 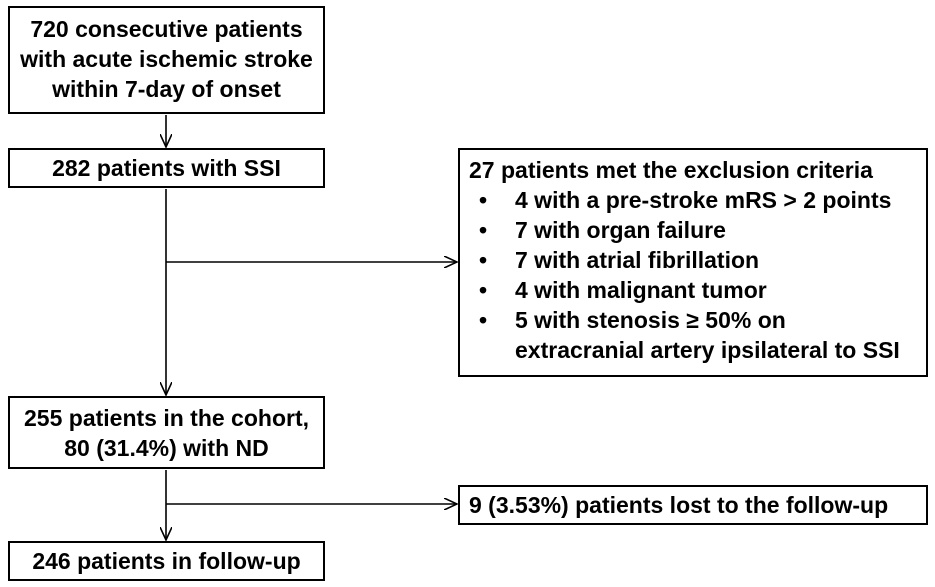 I want to click on ssi-patients-label: 282 patients with SSI, so click(x=166, y=168).